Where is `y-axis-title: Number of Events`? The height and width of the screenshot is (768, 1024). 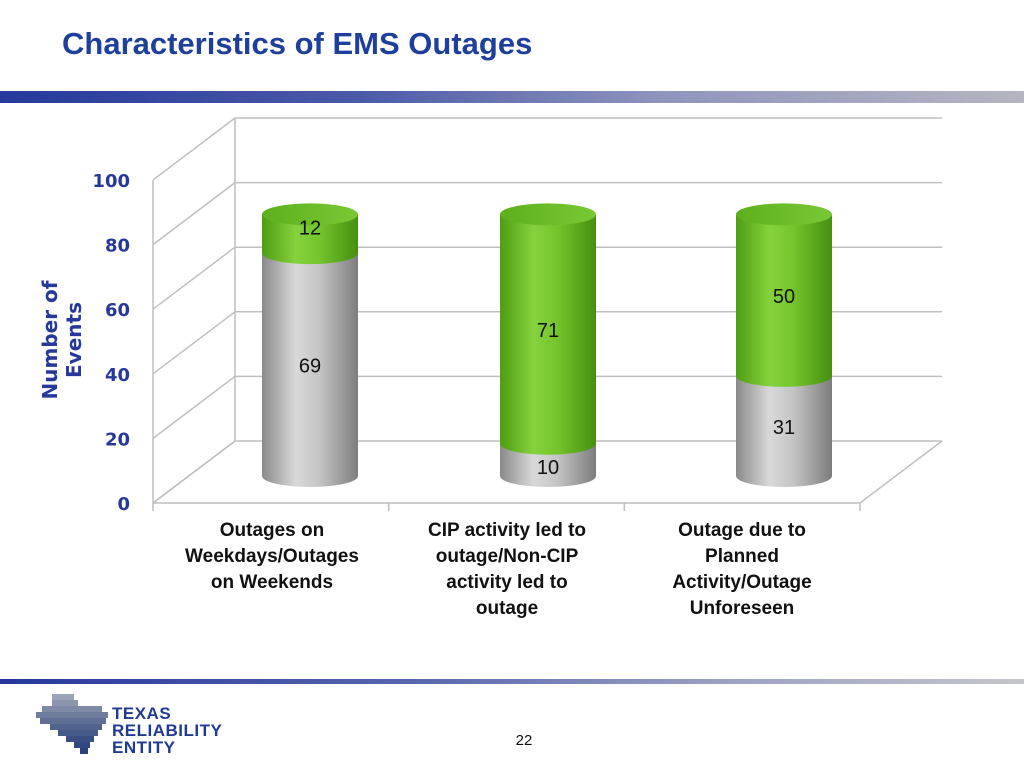 y-axis-title: Number of Events is located at coordinates (62, 340).